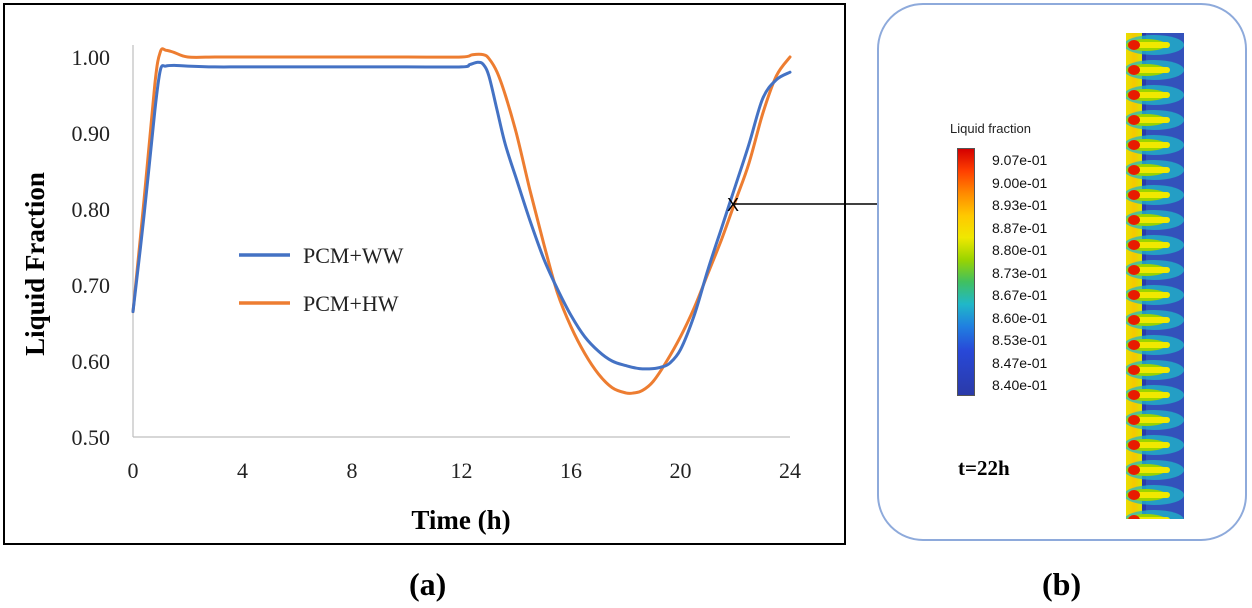  What do you see at coordinates (1062, 584) in the screenshot?
I see `caption-b: (b)` at bounding box center [1062, 584].